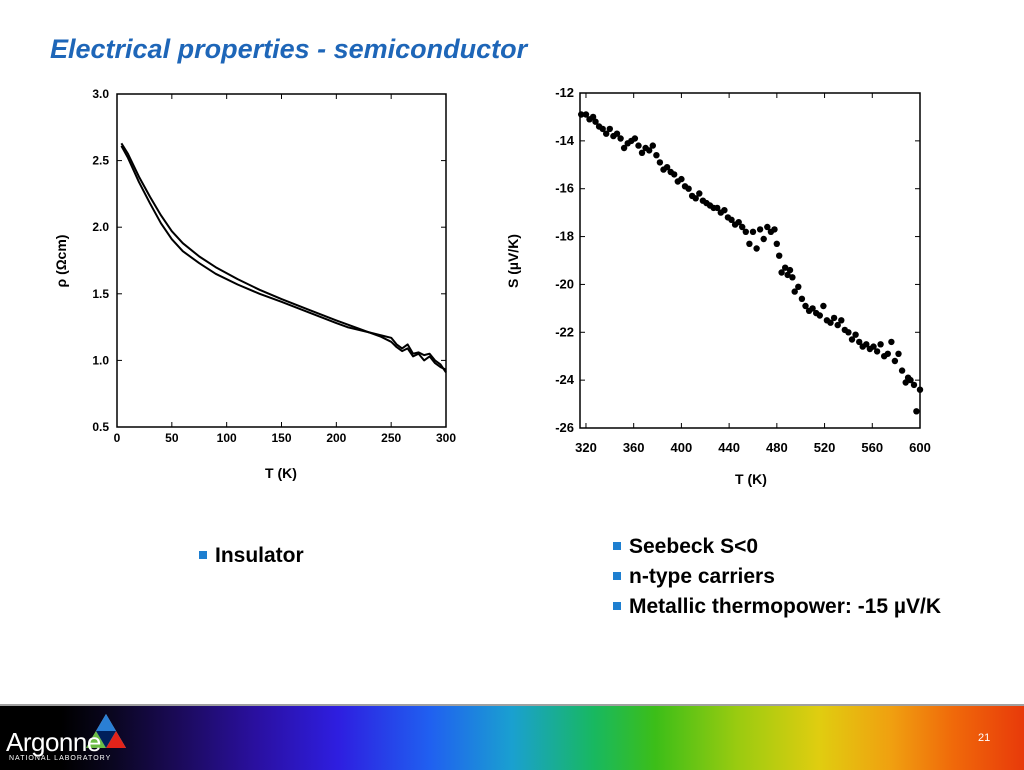 This screenshot has width=1024, height=770. Describe the element at coordinates (564, 427) in the screenshot. I see `y-tick-label: -26` at that location.